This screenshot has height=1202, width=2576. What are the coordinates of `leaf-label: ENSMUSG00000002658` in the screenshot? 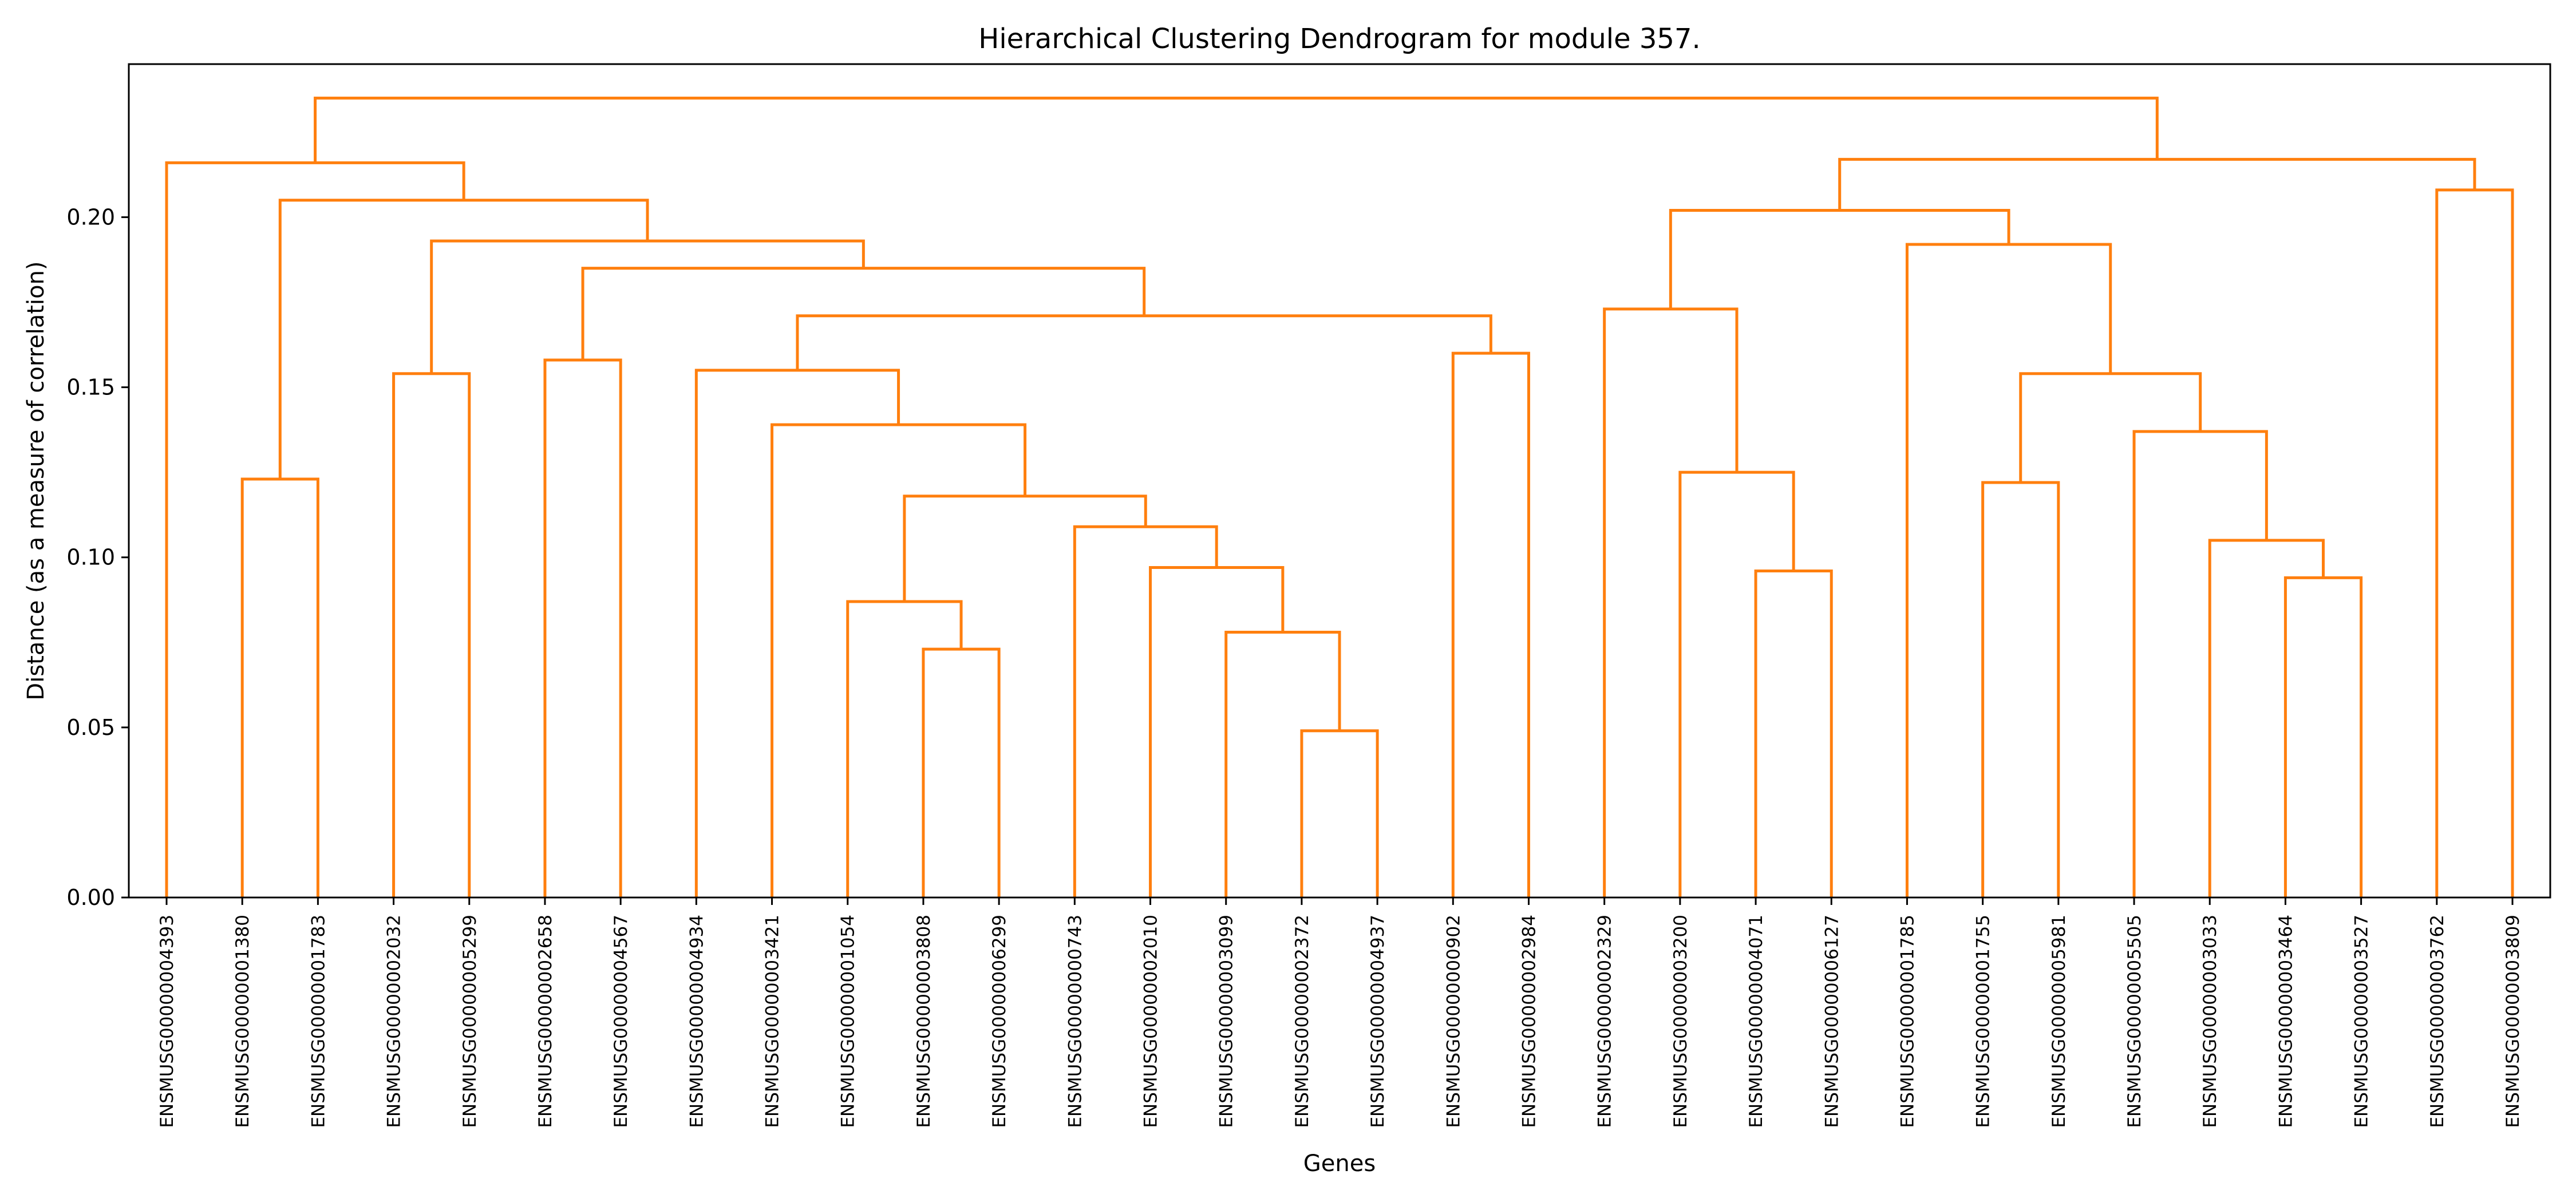 It's located at (545, 1022).